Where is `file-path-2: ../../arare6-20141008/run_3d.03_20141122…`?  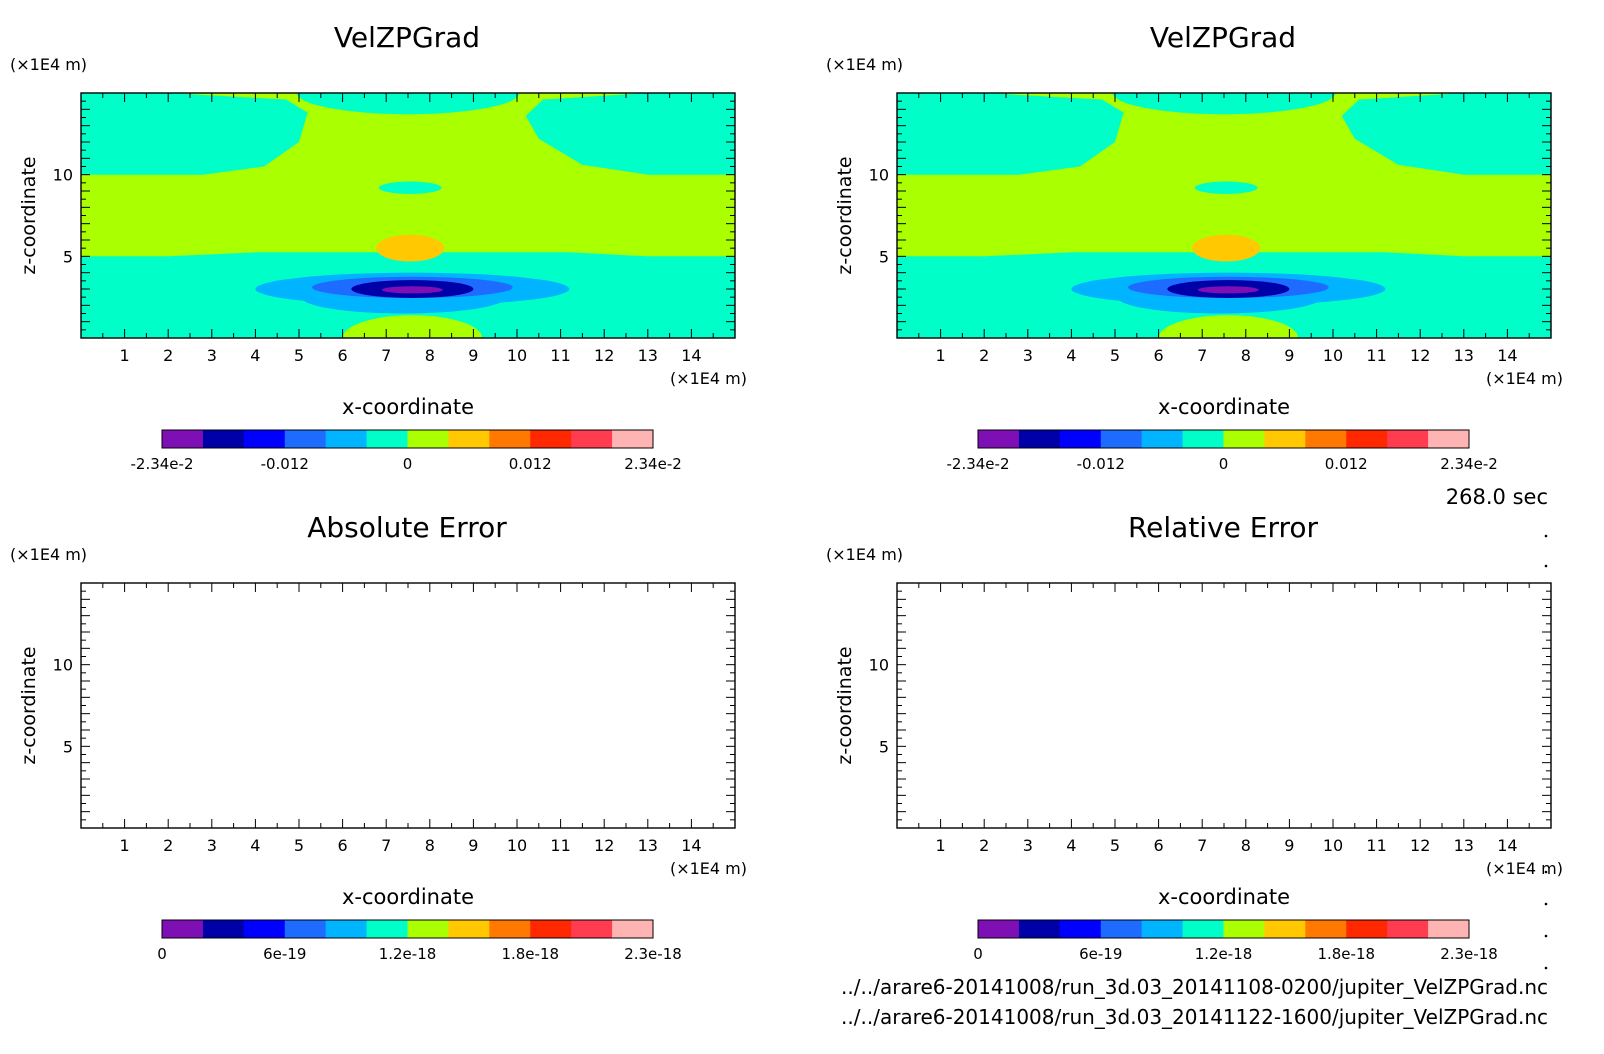
file-path-2: ../../arare6-20141008/run_3d.03_20141122… is located at coordinates (1194, 1017).